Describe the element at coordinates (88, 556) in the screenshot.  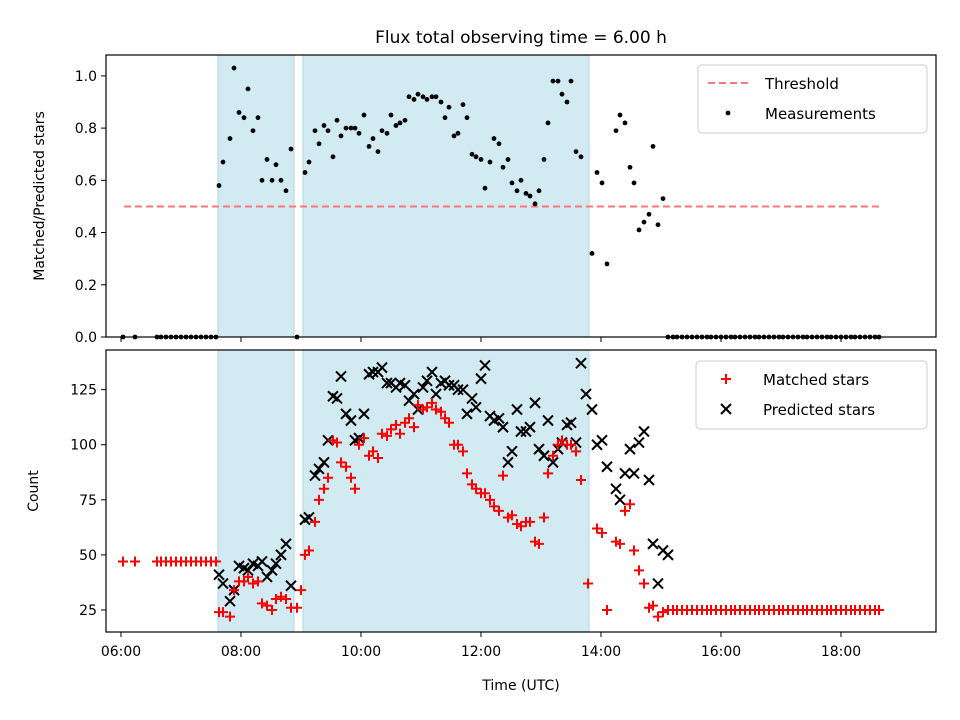
I see `y-tick-label: 50` at that location.